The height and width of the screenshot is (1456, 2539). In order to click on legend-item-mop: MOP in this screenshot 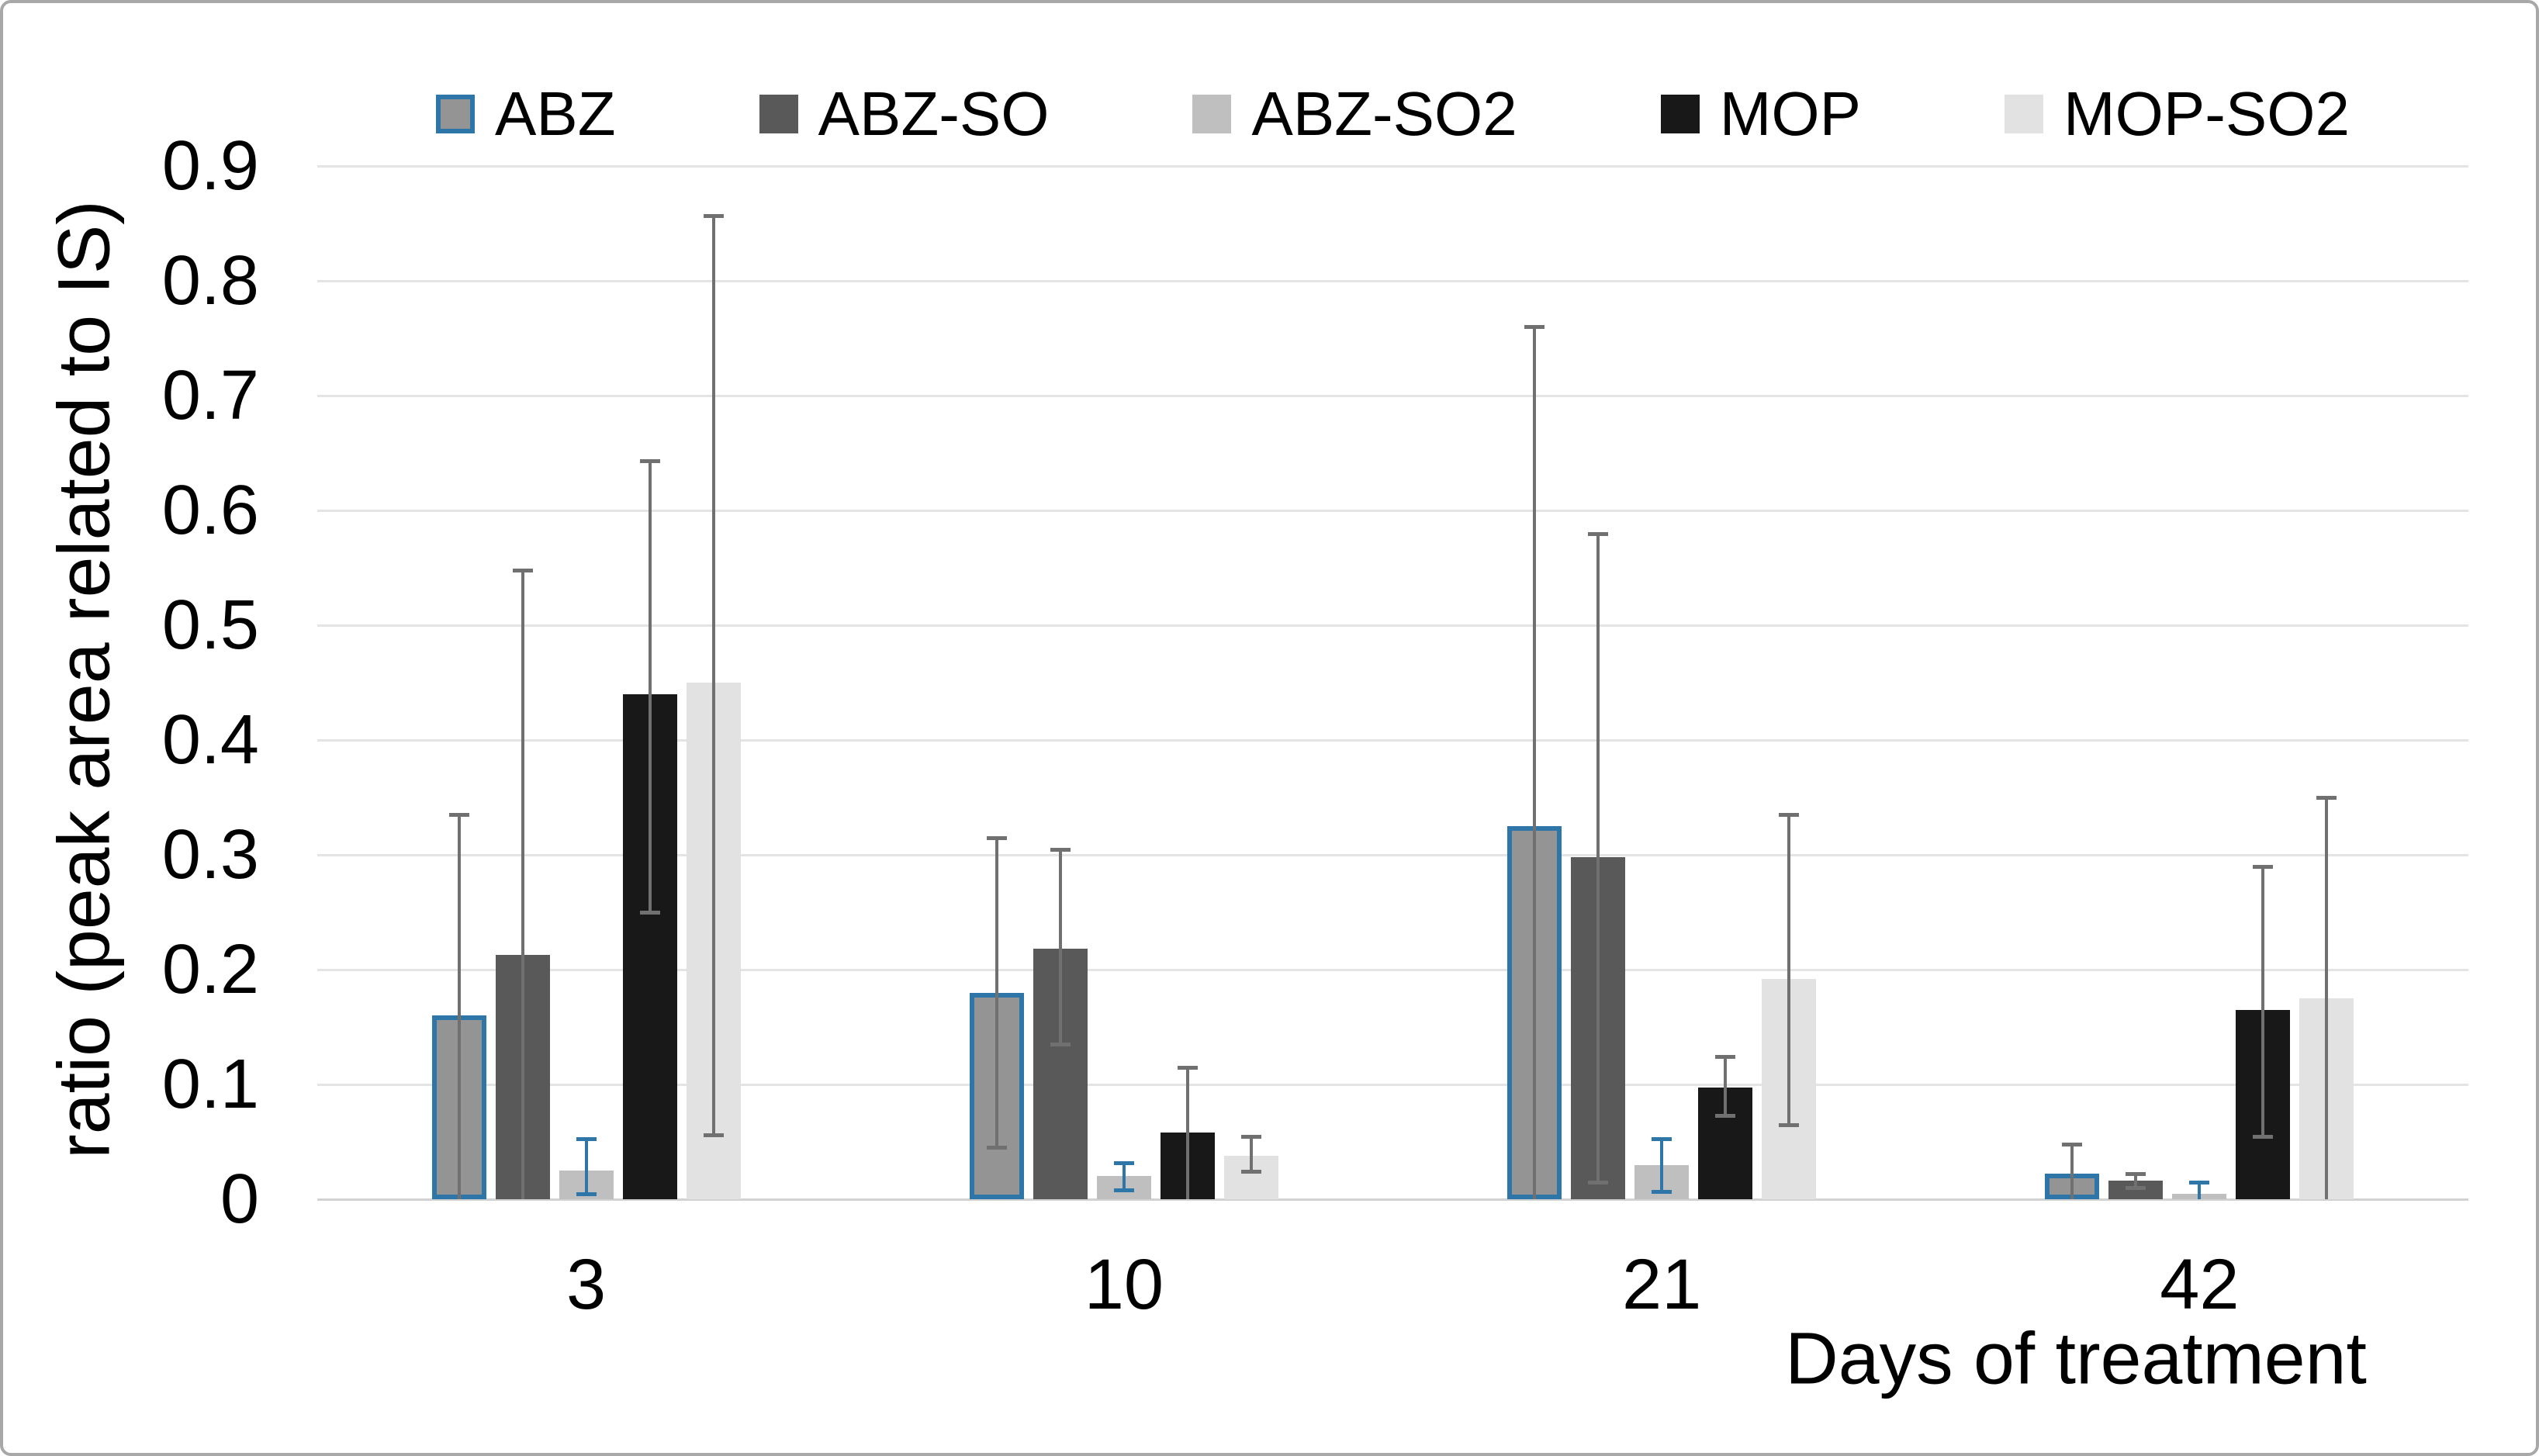, I will do `click(1761, 113)`.